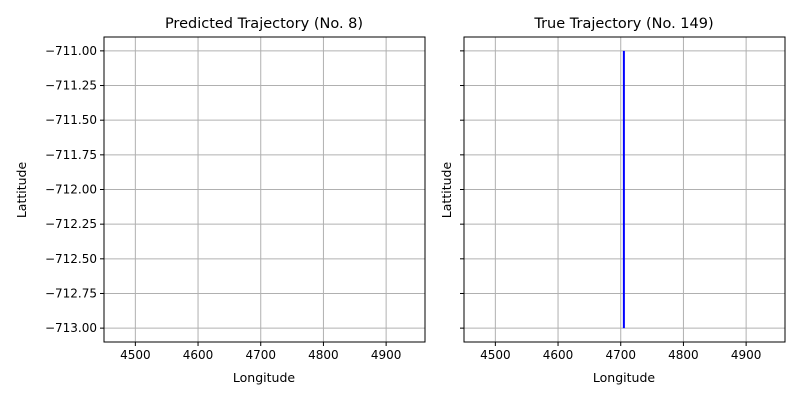 The image size is (800, 400). What do you see at coordinates (71, 328) in the screenshot?
I see `y-tick-label: −713.00` at bounding box center [71, 328].